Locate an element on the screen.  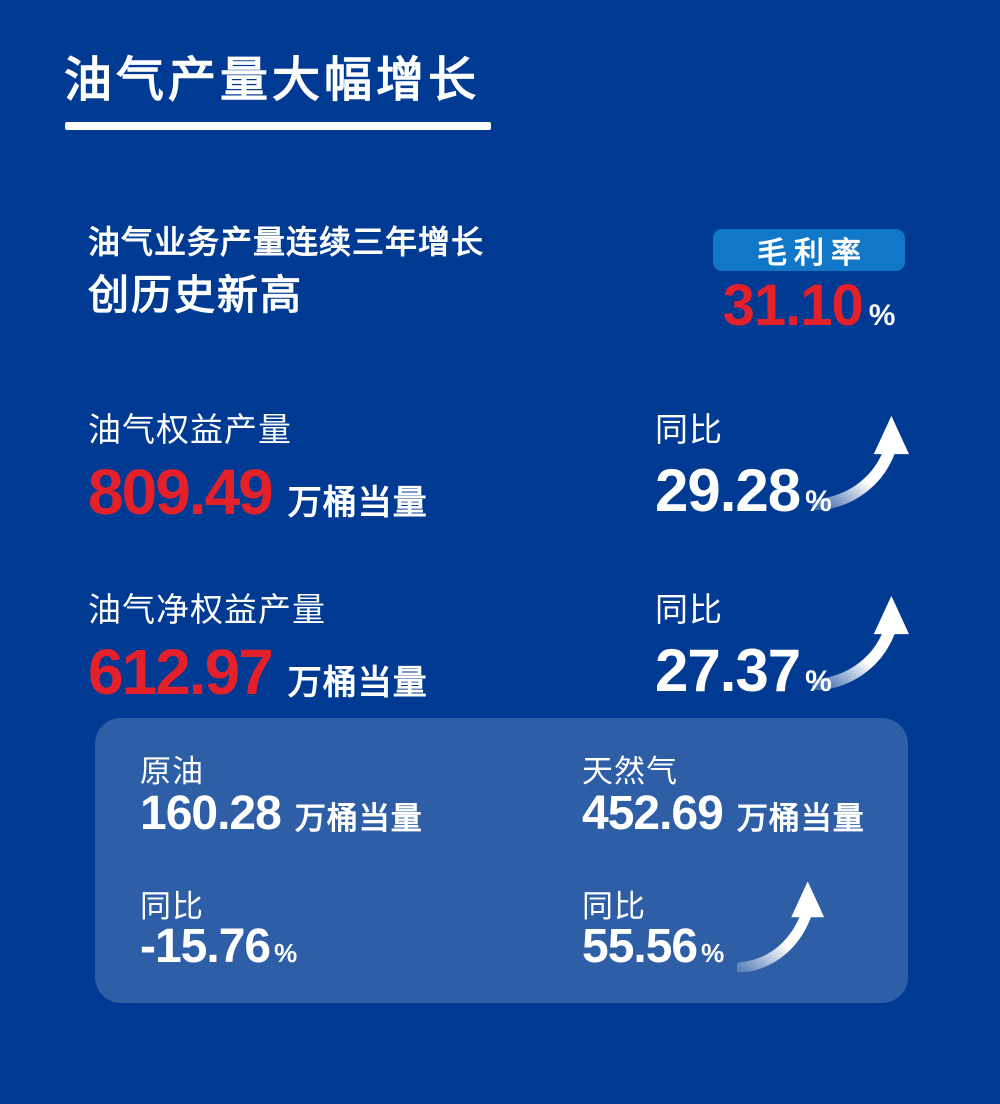
natural-gas-yoy-row: 55.56 % is located at coordinates (653, 947).